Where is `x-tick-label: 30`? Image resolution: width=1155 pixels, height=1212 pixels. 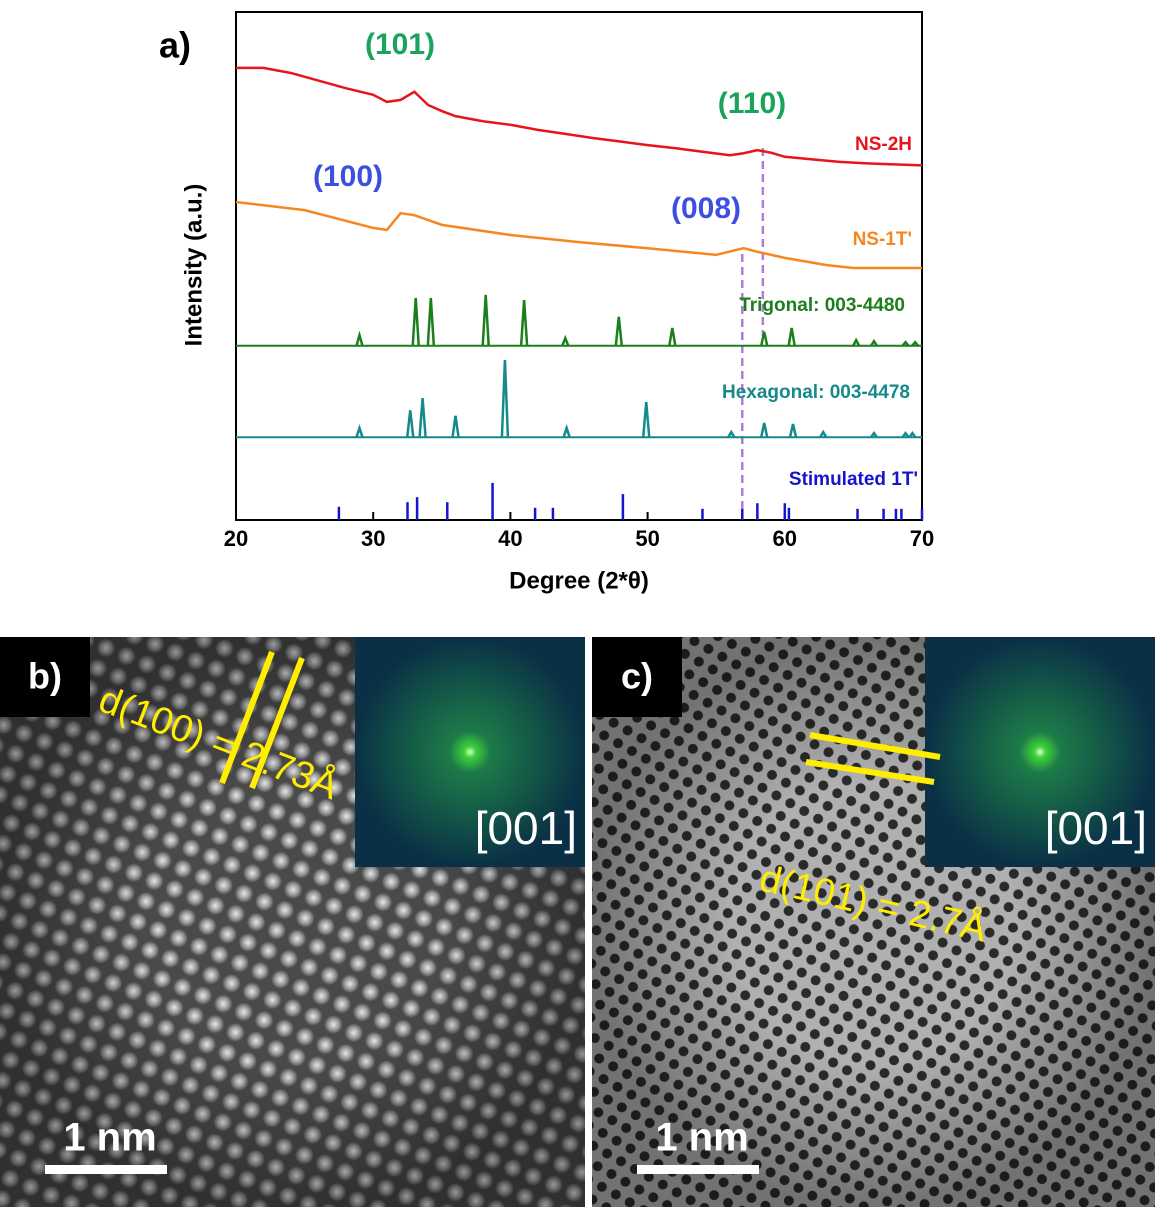
x-tick-label: 30 is located at coordinates (373, 538).